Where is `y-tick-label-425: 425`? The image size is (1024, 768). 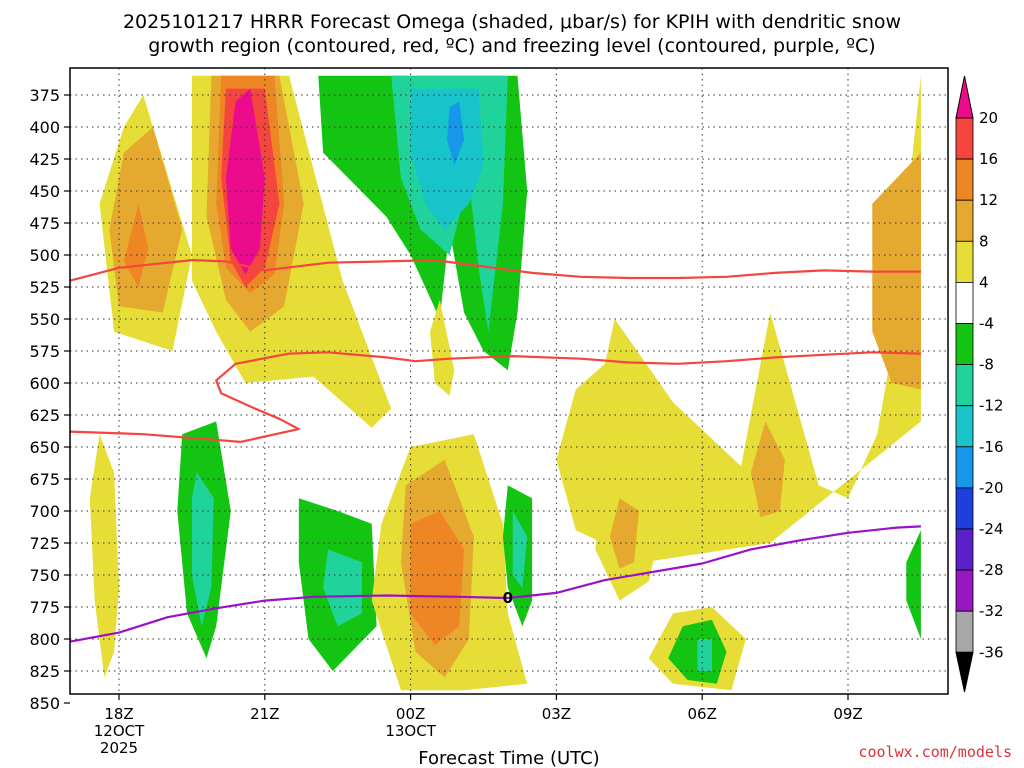
y-tick-label-425: 425 is located at coordinates (44, 159).